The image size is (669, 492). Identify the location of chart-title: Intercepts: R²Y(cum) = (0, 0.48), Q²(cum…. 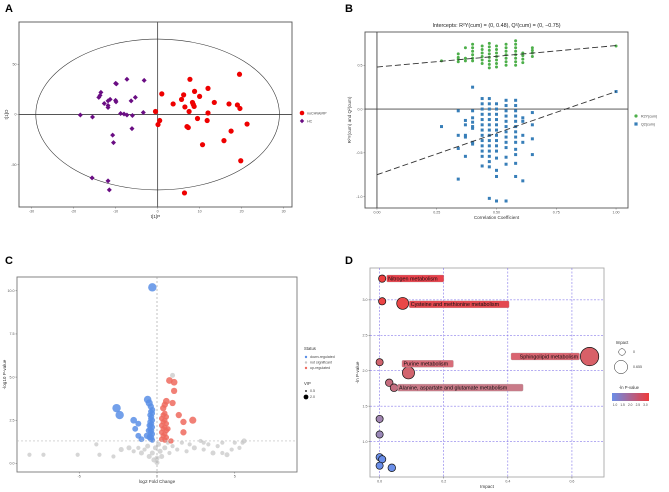
(496, 26).